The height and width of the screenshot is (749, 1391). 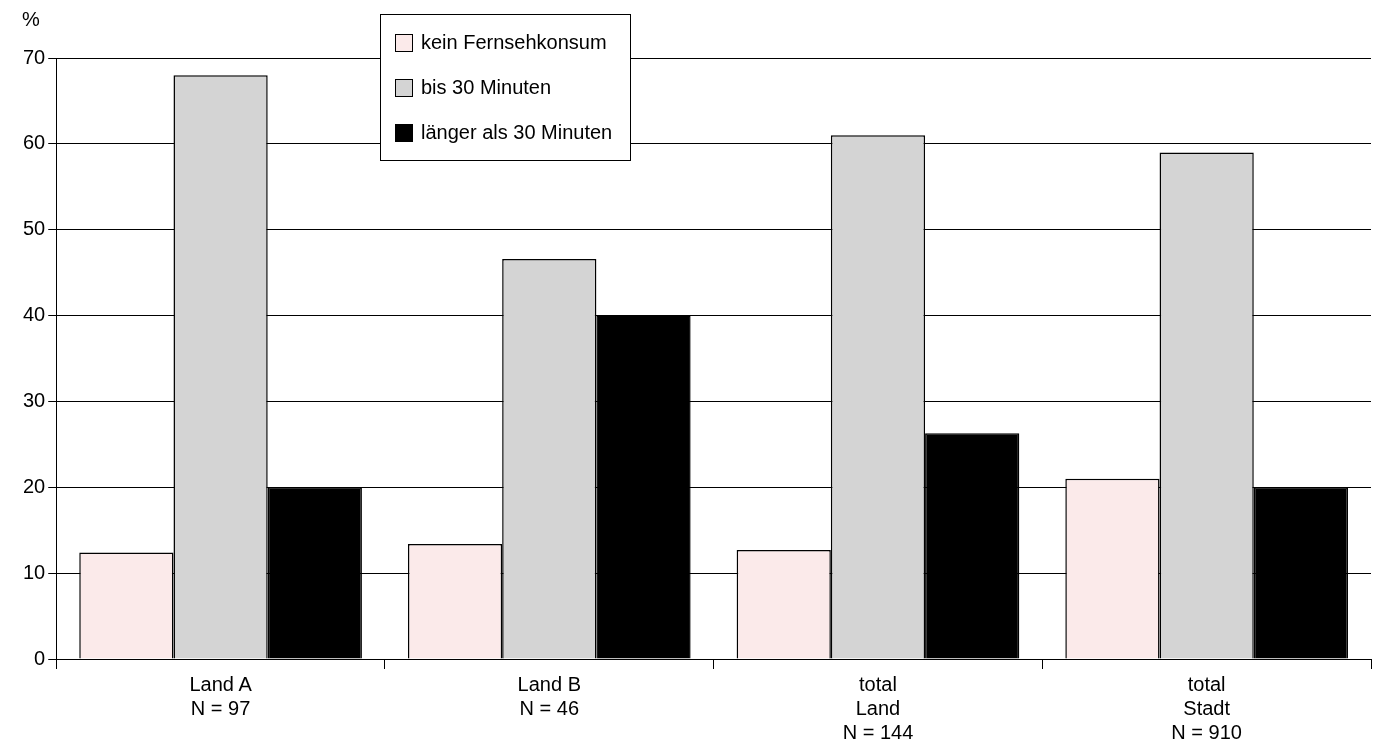 What do you see at coordinates (34, 485) in the screenshot?
I see `y-tick-label: 20` at bounding box center [34, 485].